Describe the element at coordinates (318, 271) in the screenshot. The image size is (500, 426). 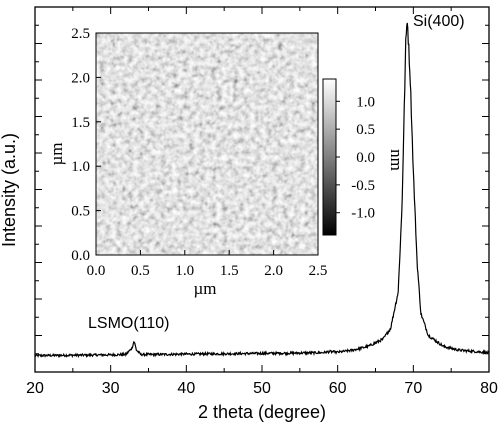
I see `inset-x-tick-label: 2.5` at that location.